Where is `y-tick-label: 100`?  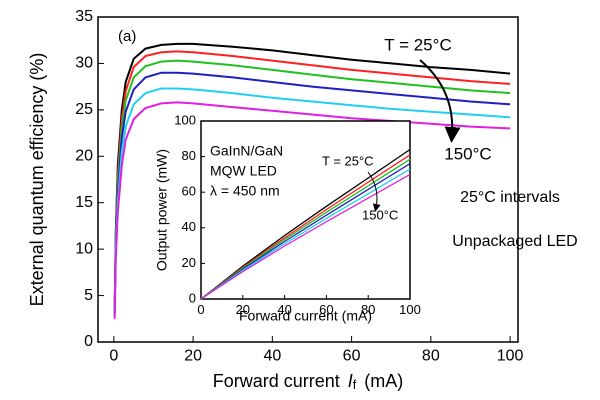 y-tick-label: 100 is located at coordinates (185, 119).